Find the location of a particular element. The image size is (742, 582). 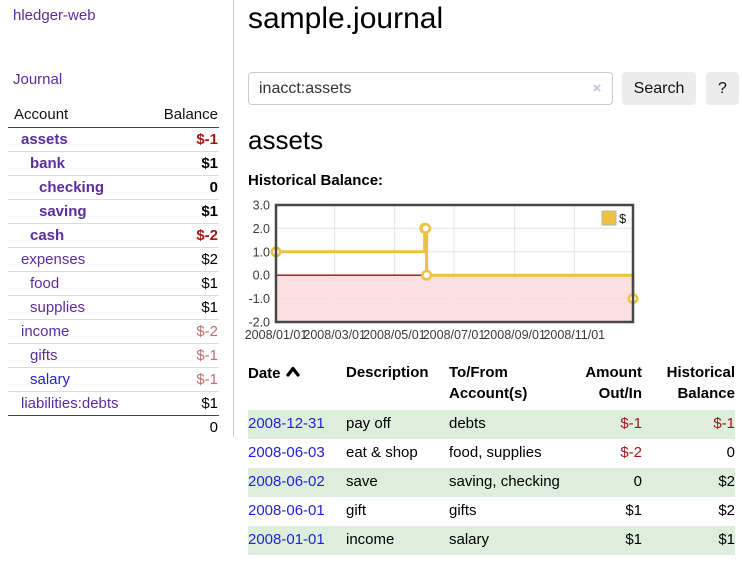

search-button: Search is located at coordinates (659, 88).